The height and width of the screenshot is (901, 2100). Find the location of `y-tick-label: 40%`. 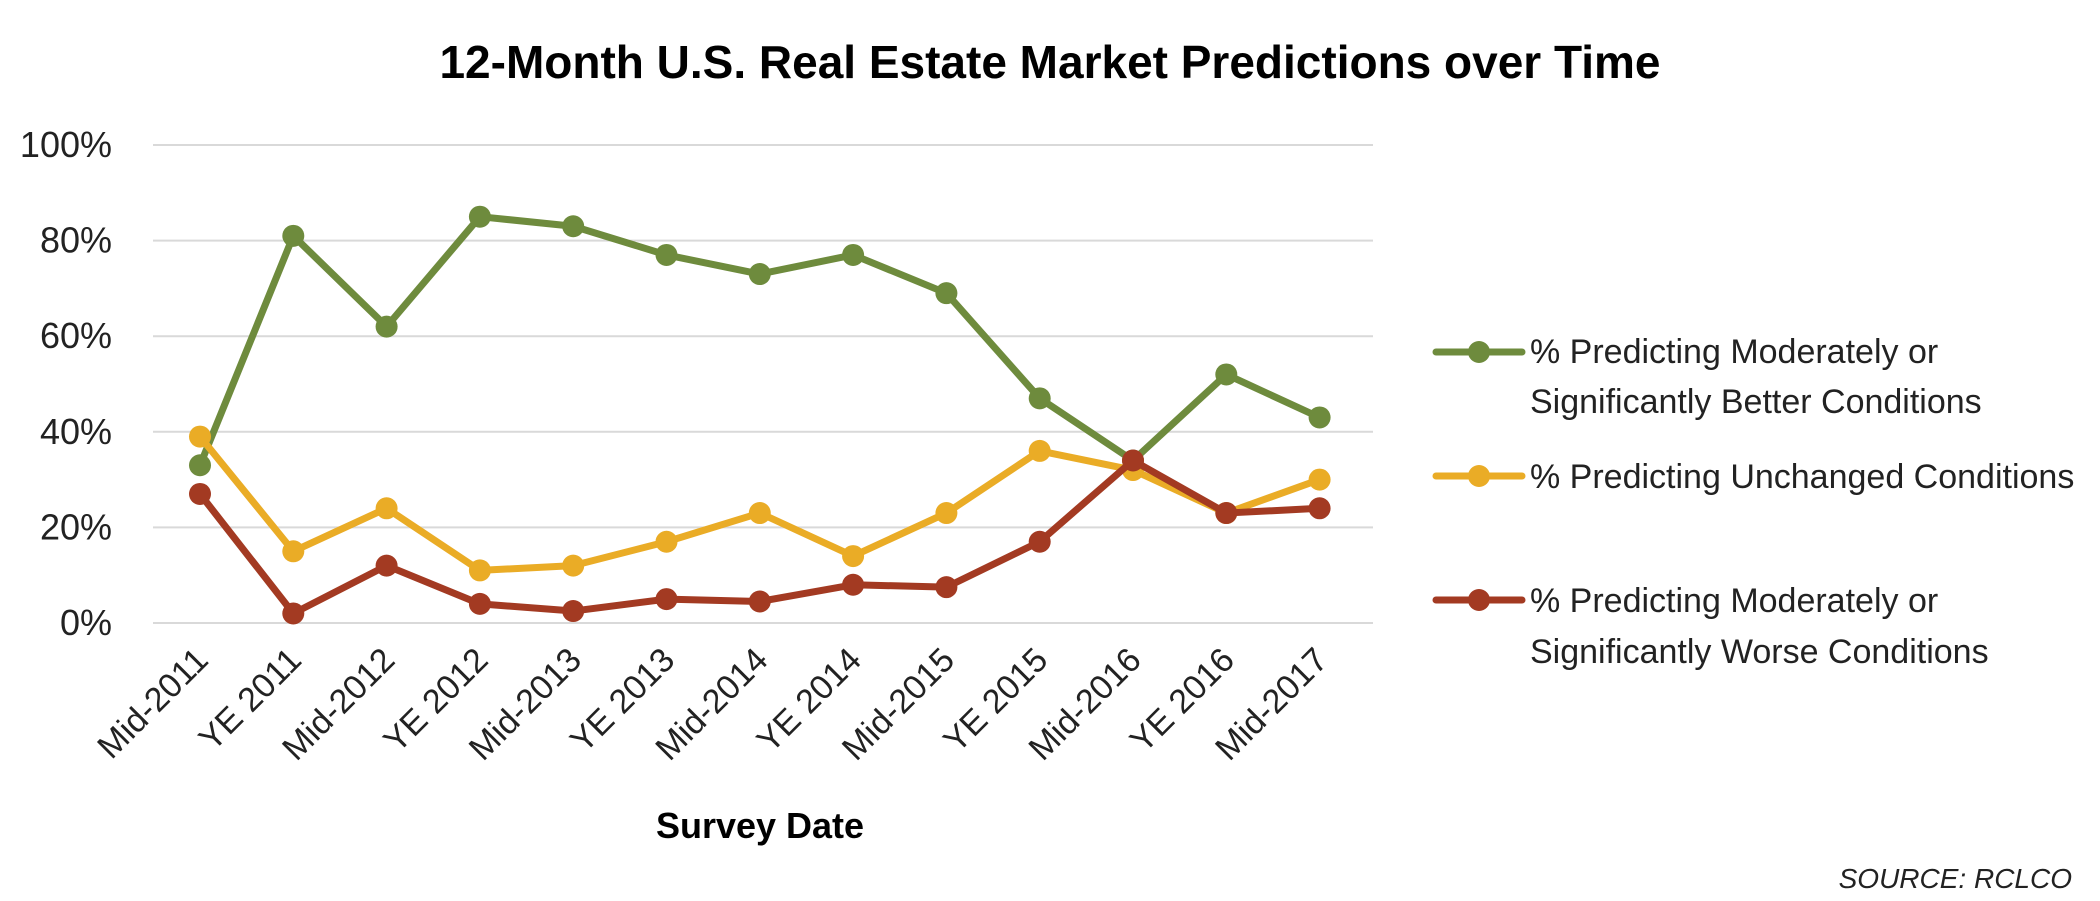

y-tick-label: 40% is located at coordinates (76, 431).